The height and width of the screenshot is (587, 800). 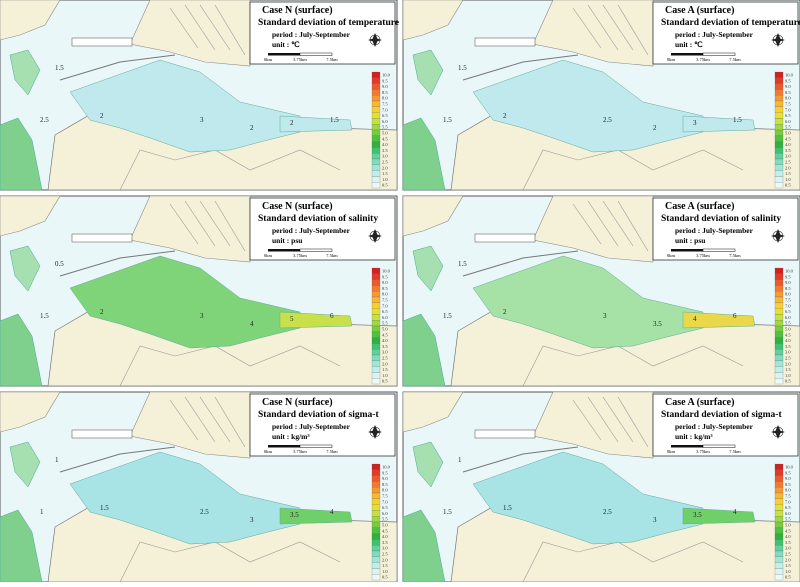 I want to click on panel-unit: unit : kg/m³, so click(x=291, y=436).